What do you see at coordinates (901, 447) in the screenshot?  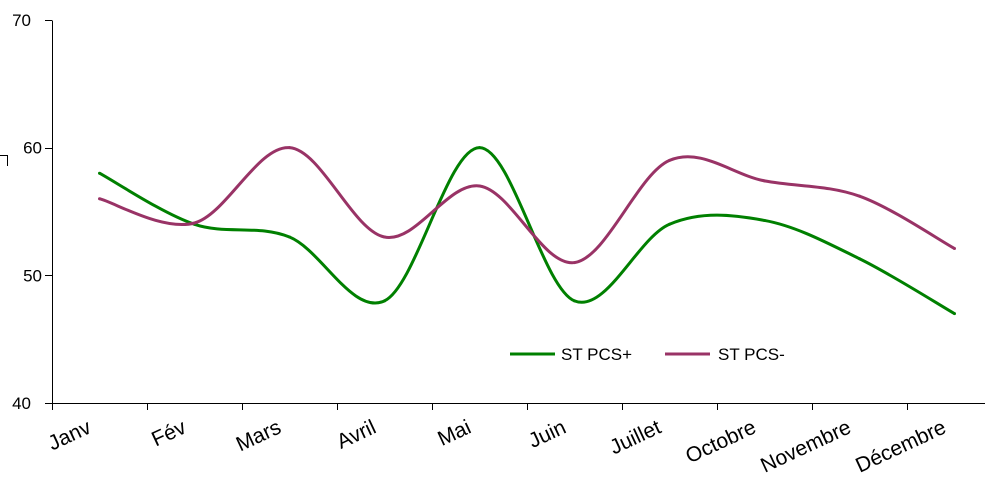 I see `x-tick-label-decembre: Décembre` at bounding box center [901, 447].